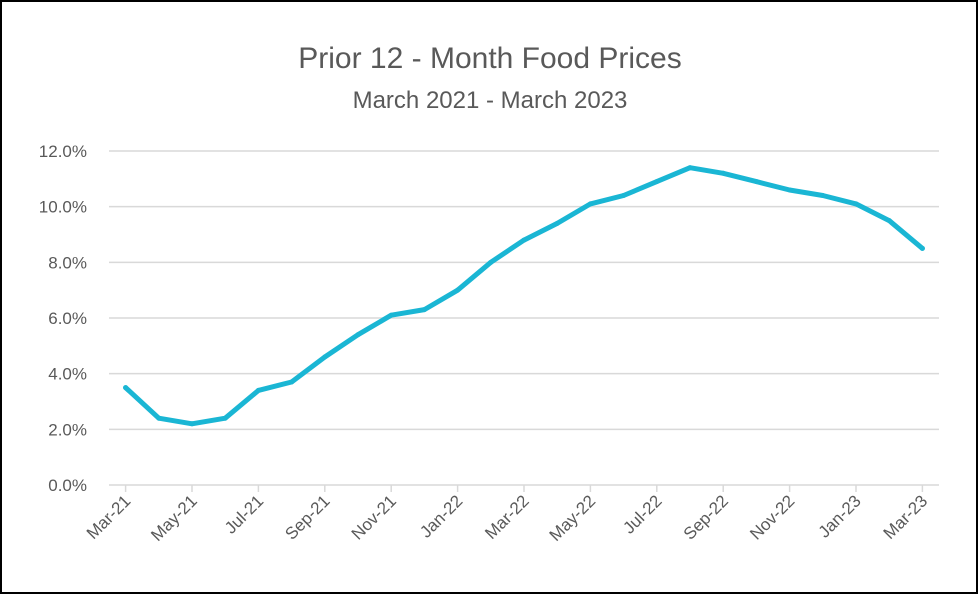  Describe the element at coordinates (507, 517) in the screenshot. I see `x-tick-label: Mar-22` at that location.